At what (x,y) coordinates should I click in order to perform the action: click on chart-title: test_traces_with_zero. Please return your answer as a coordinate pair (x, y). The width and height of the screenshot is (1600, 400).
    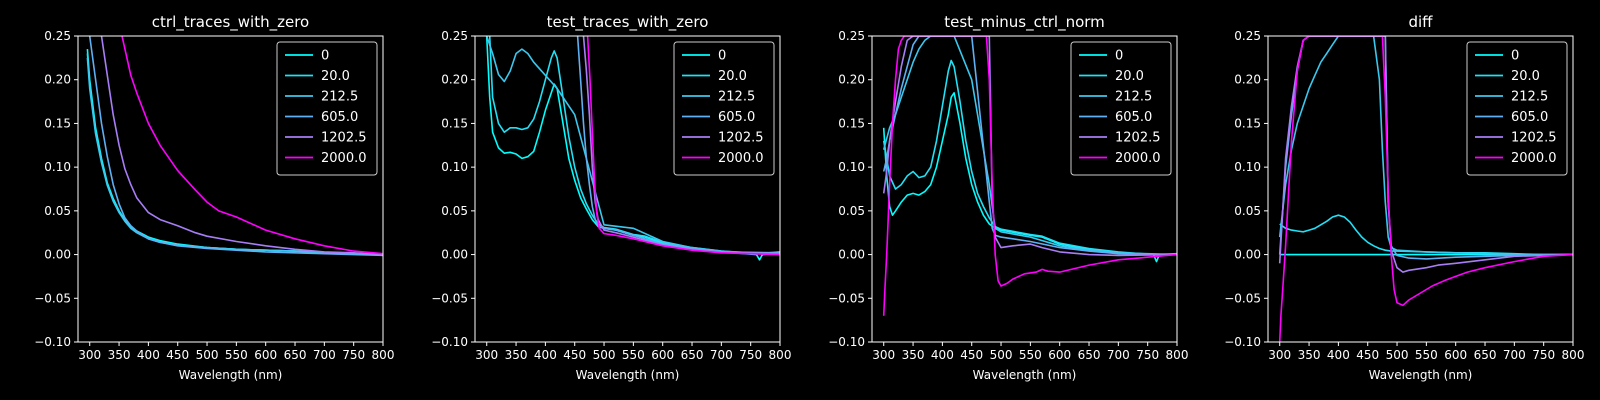
    Looking at the image, I should click on (628, 22).